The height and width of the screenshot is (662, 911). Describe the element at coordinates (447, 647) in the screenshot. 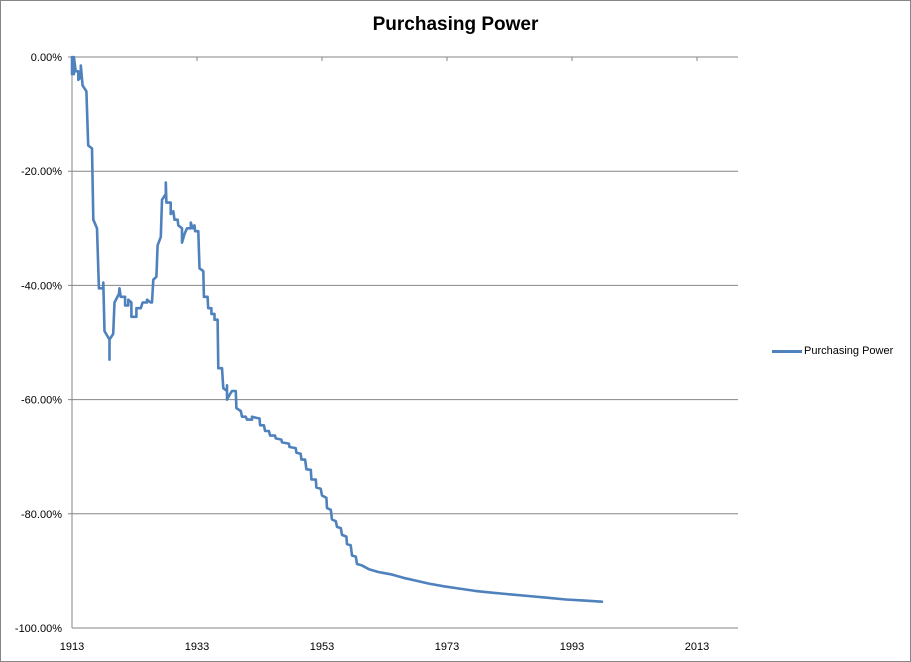

I see `x-tick-label: 1973` at that location.